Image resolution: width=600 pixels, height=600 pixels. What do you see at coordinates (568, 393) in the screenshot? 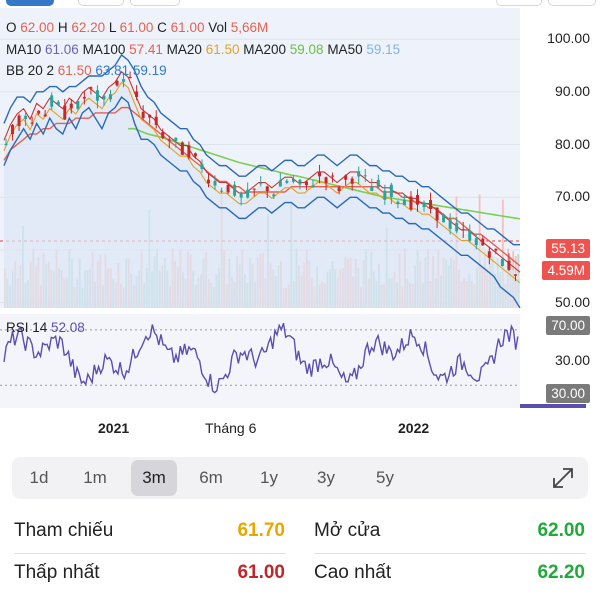
I see `rsi-30-tag: 30.00` at bounding box center [568, 393].